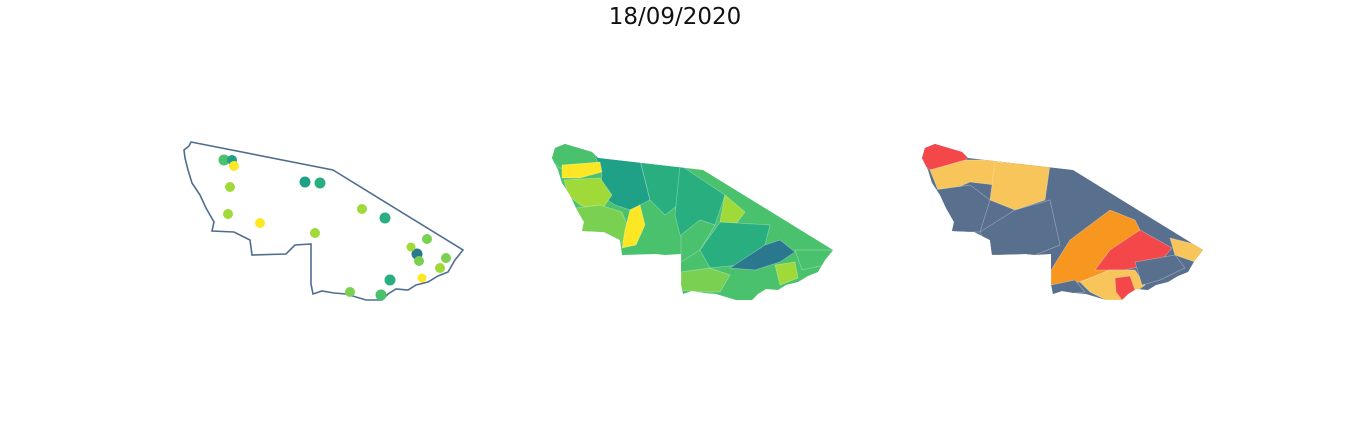 This screenshot has width=1350, height=444. What do you see at coordinates (1062, 222) in the screenshot?
I see `risk-map` at bounding box center [1062, 222].